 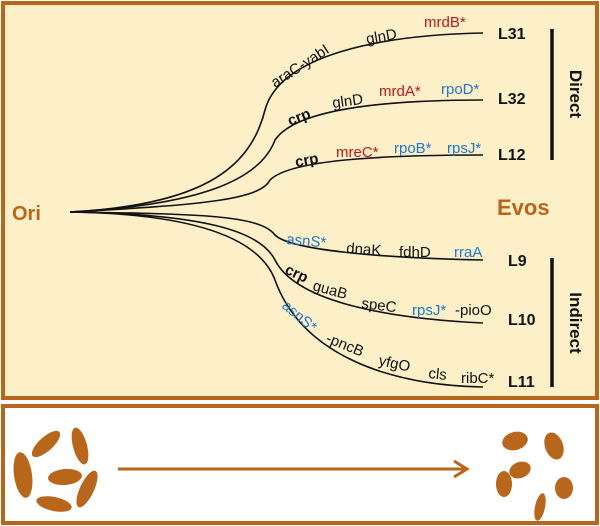 I want to click on gene-label: mrdB*, so click(x=445, y=22).